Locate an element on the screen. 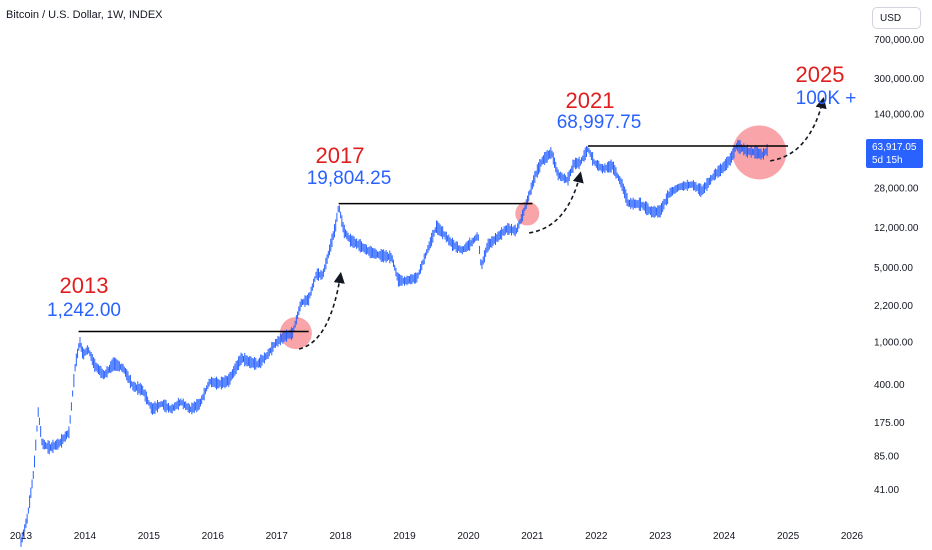 This screenshot has height=550, width=932. x-tick-label: 2017 is located at coordinates (277, 536).